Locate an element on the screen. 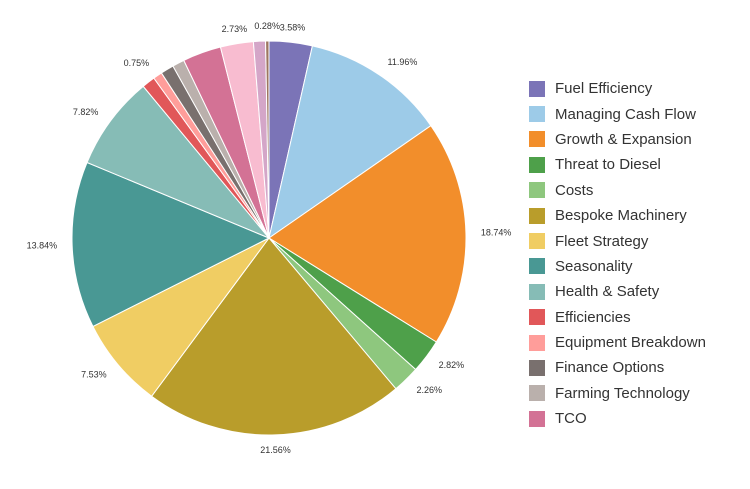  legend-label: Managing Cash Flow is located at coordinates (625, 114).